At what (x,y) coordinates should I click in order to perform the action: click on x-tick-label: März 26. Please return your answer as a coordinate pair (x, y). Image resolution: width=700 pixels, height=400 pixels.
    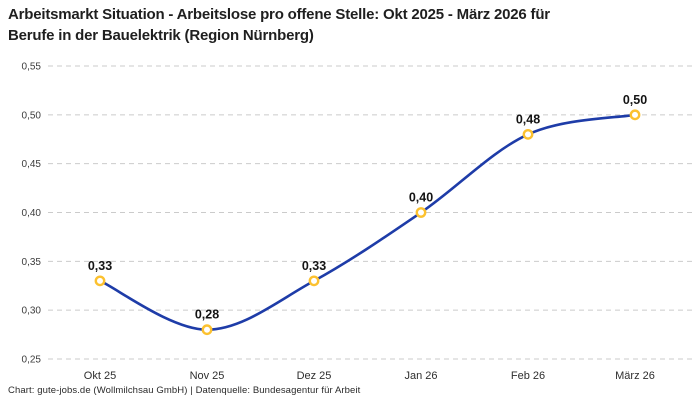
    Looking at the image, I should click on (635, 376).